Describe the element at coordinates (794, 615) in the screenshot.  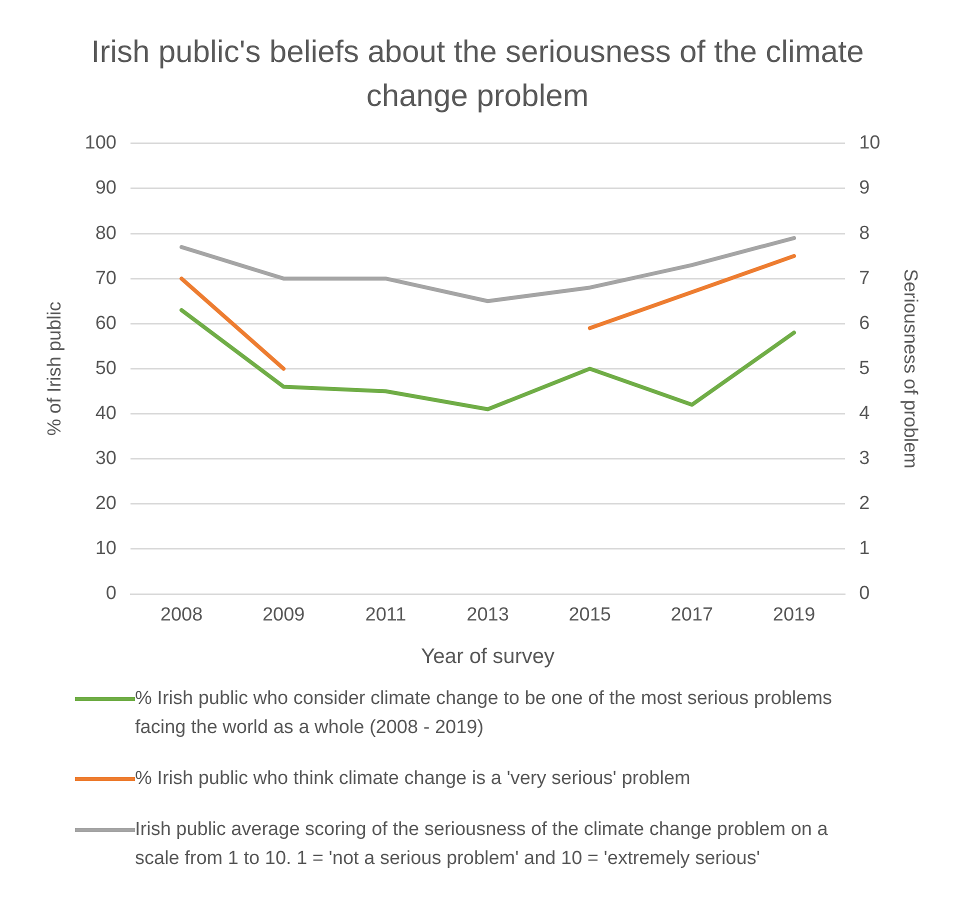
I see `x-tick-label: 2019` at that location.